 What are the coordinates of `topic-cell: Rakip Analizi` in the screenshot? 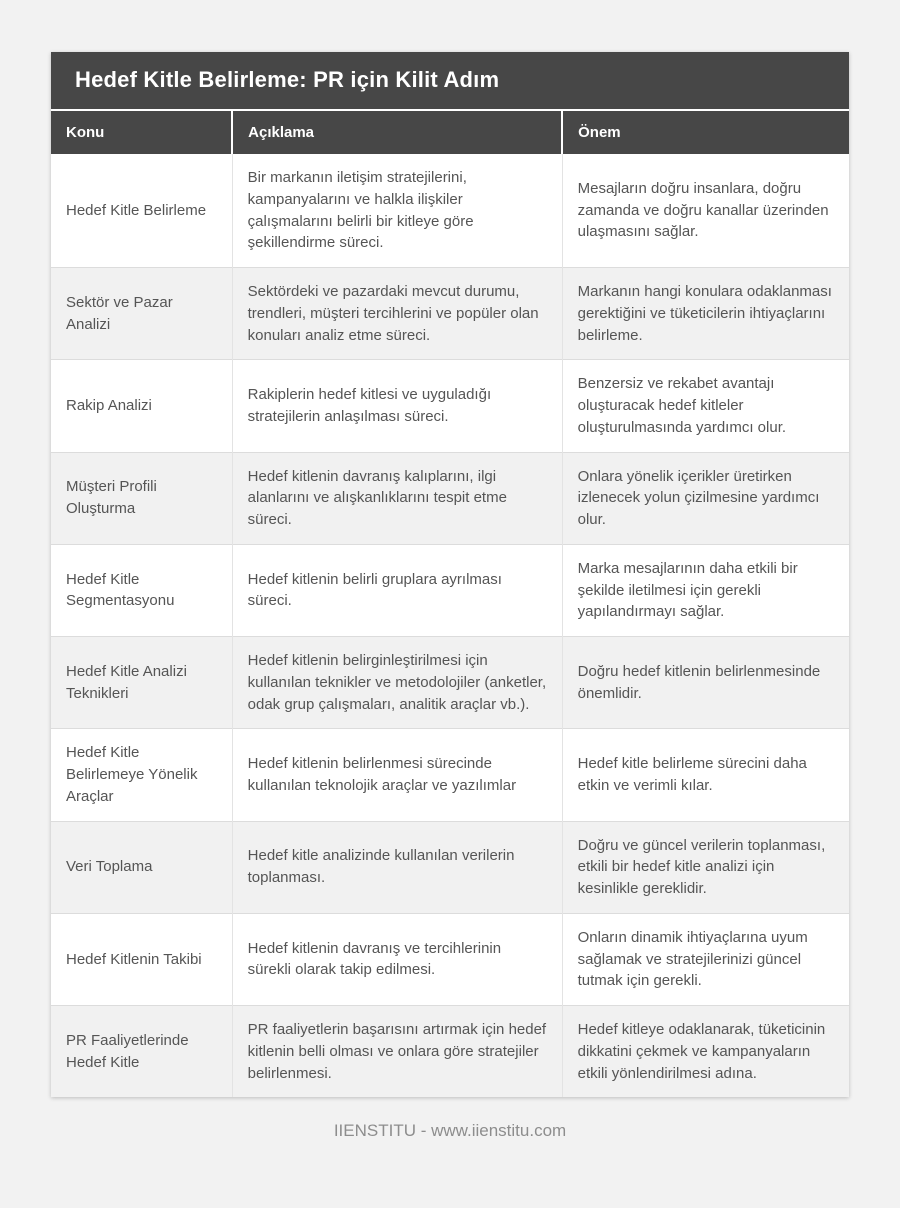 It's located at (142, 405).